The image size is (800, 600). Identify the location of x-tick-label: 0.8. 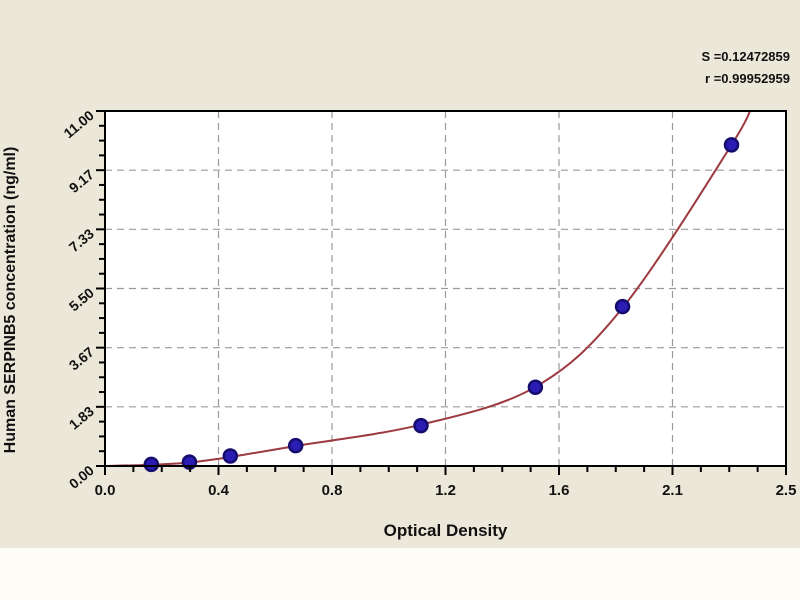
(332, 490).